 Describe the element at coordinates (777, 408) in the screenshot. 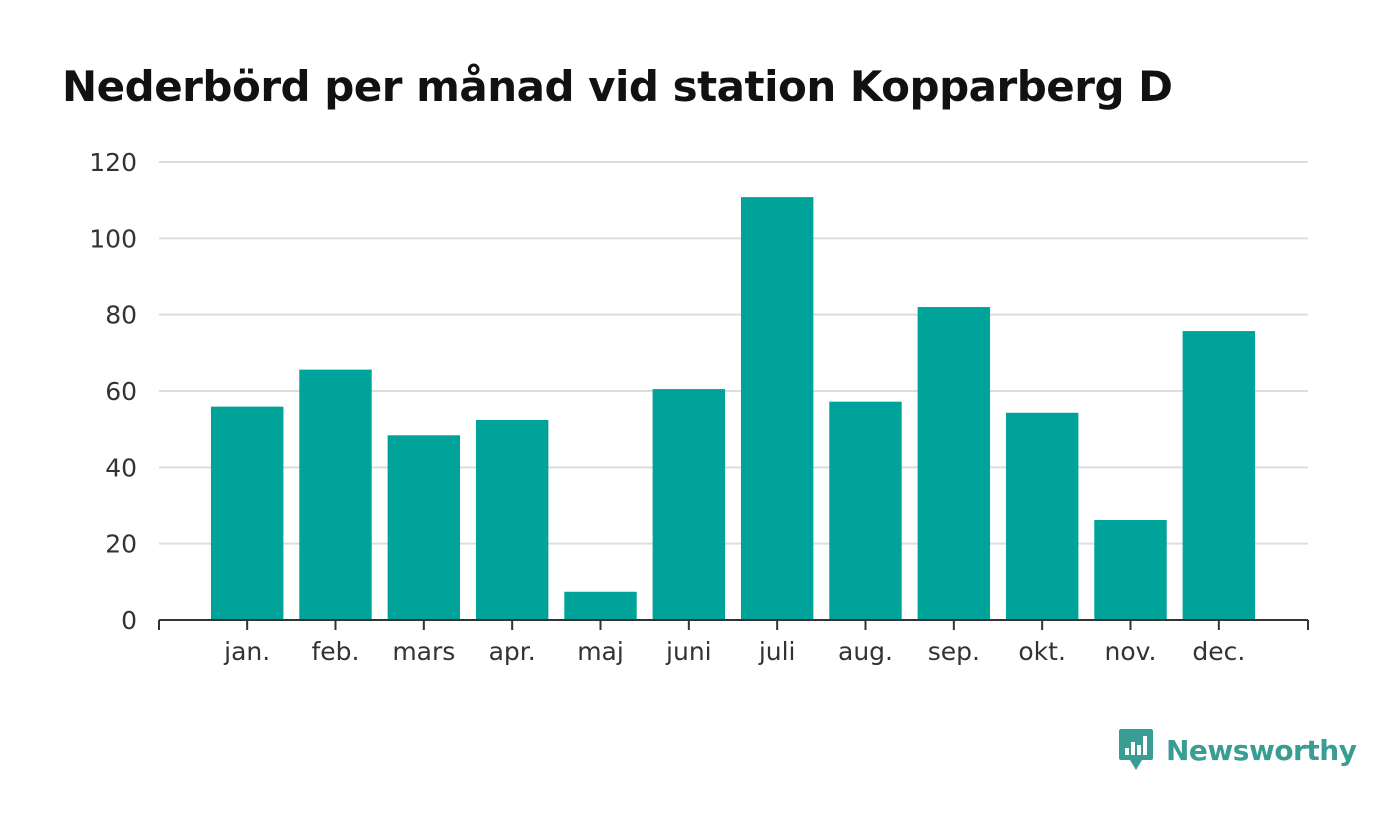

I see `bar-juli` at that location.